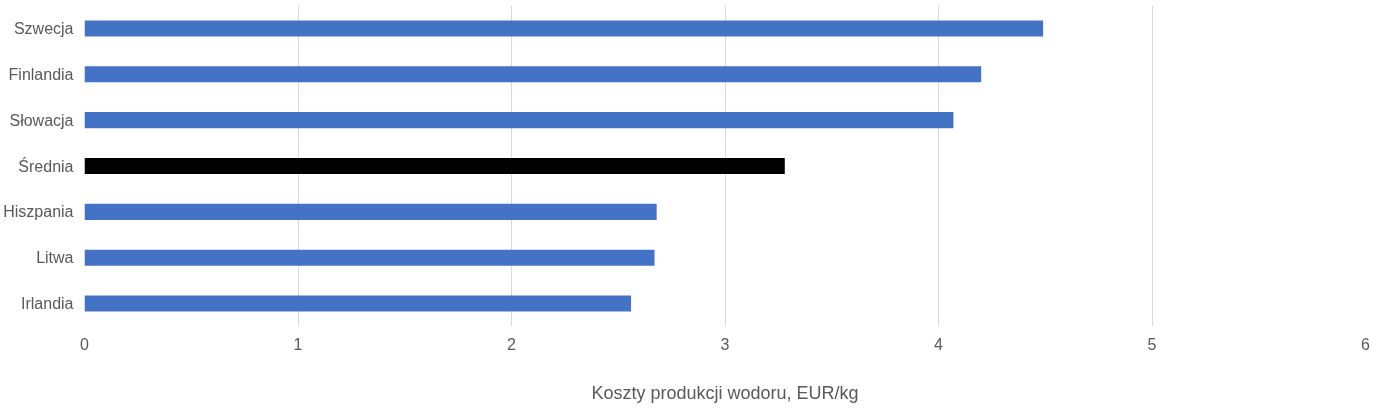 The width and height of the screenshot is (1393, 414). What do you see at coordinates (725, 344) in the screenshot?
I see `x-tick-label: 3` at bounding box center [725, 344].